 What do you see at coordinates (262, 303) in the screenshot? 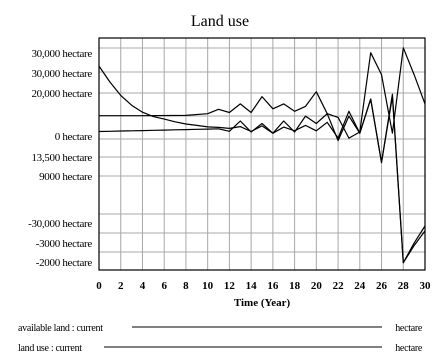
I see `x-axis-label: Time (Year)` at bounding box center [262, 303].